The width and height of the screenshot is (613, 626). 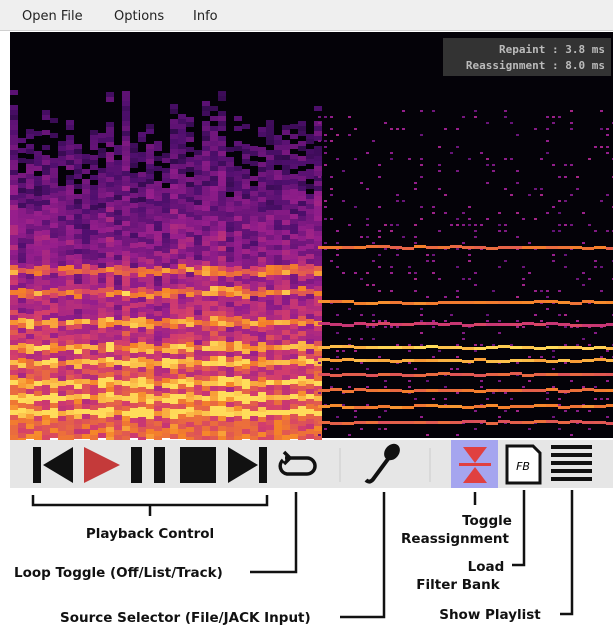 What do you see at coordinates (148, 465) in the screenshot?
I see `pause-button` at bounding box center [148, 465].